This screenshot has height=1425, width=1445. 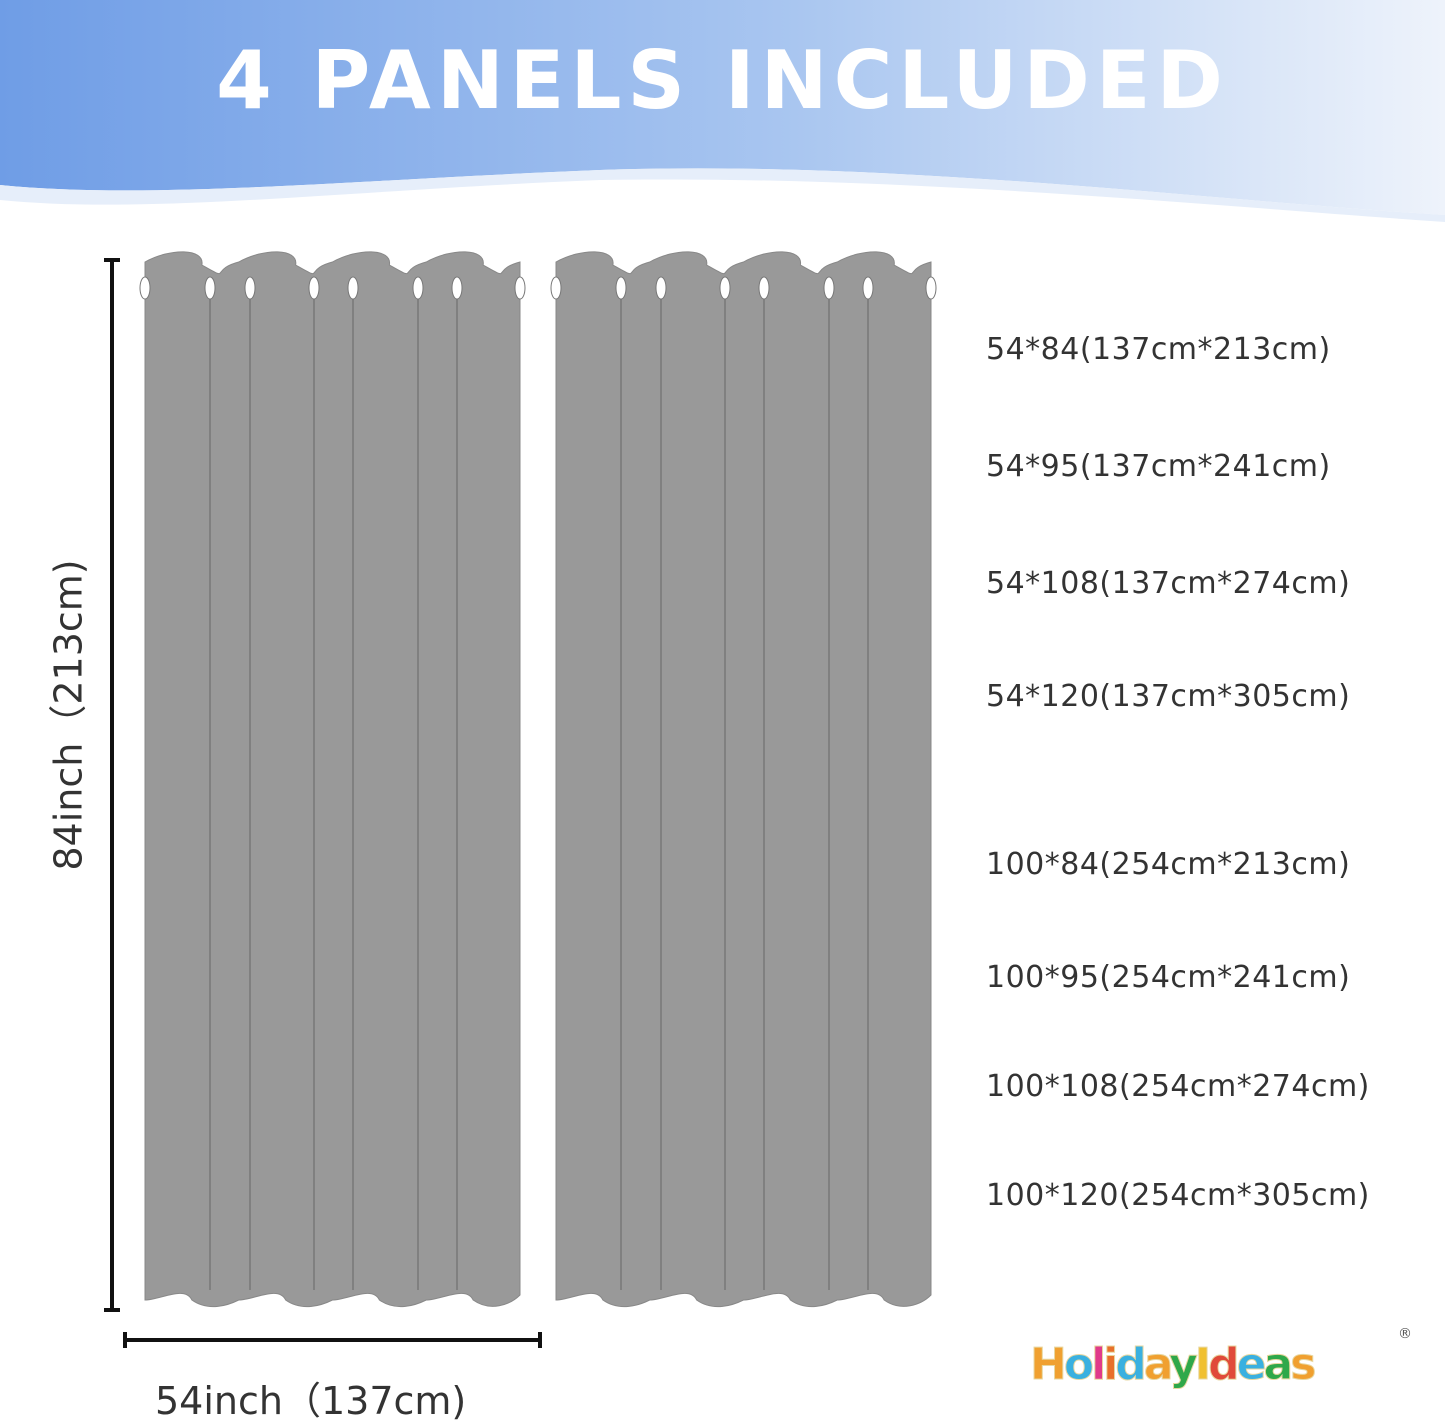 I want to click on width-dimension-label: 54inch（137cm), so click(x=311, y=1401).